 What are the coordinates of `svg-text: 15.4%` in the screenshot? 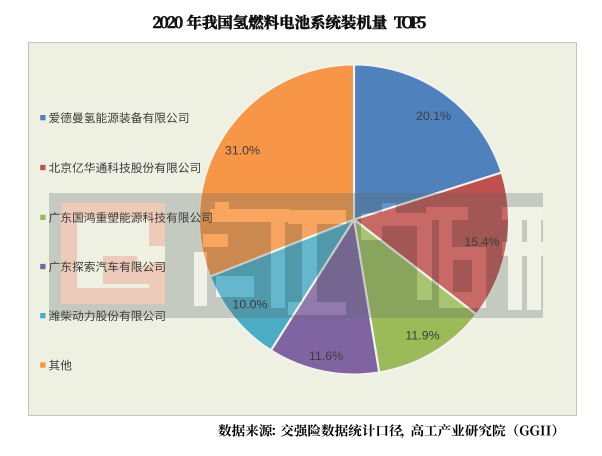 It's located at (481, 242).